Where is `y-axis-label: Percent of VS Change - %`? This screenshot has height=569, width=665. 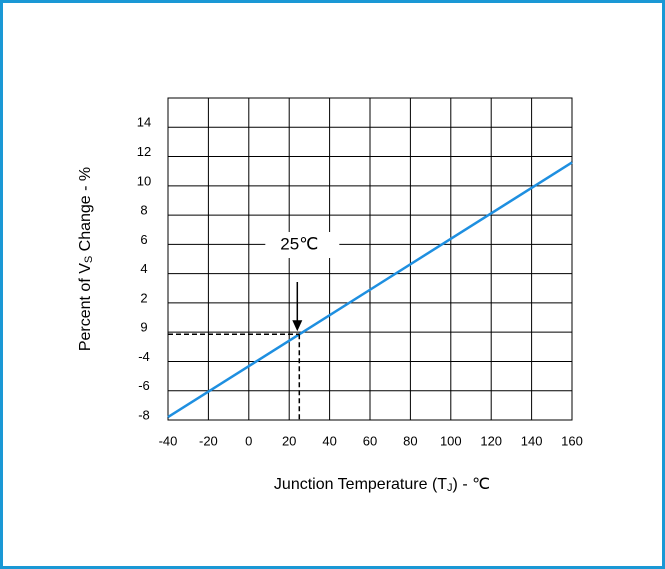 y-axis-label: Percent of VS Change - % is located at coordinates (86, 259).